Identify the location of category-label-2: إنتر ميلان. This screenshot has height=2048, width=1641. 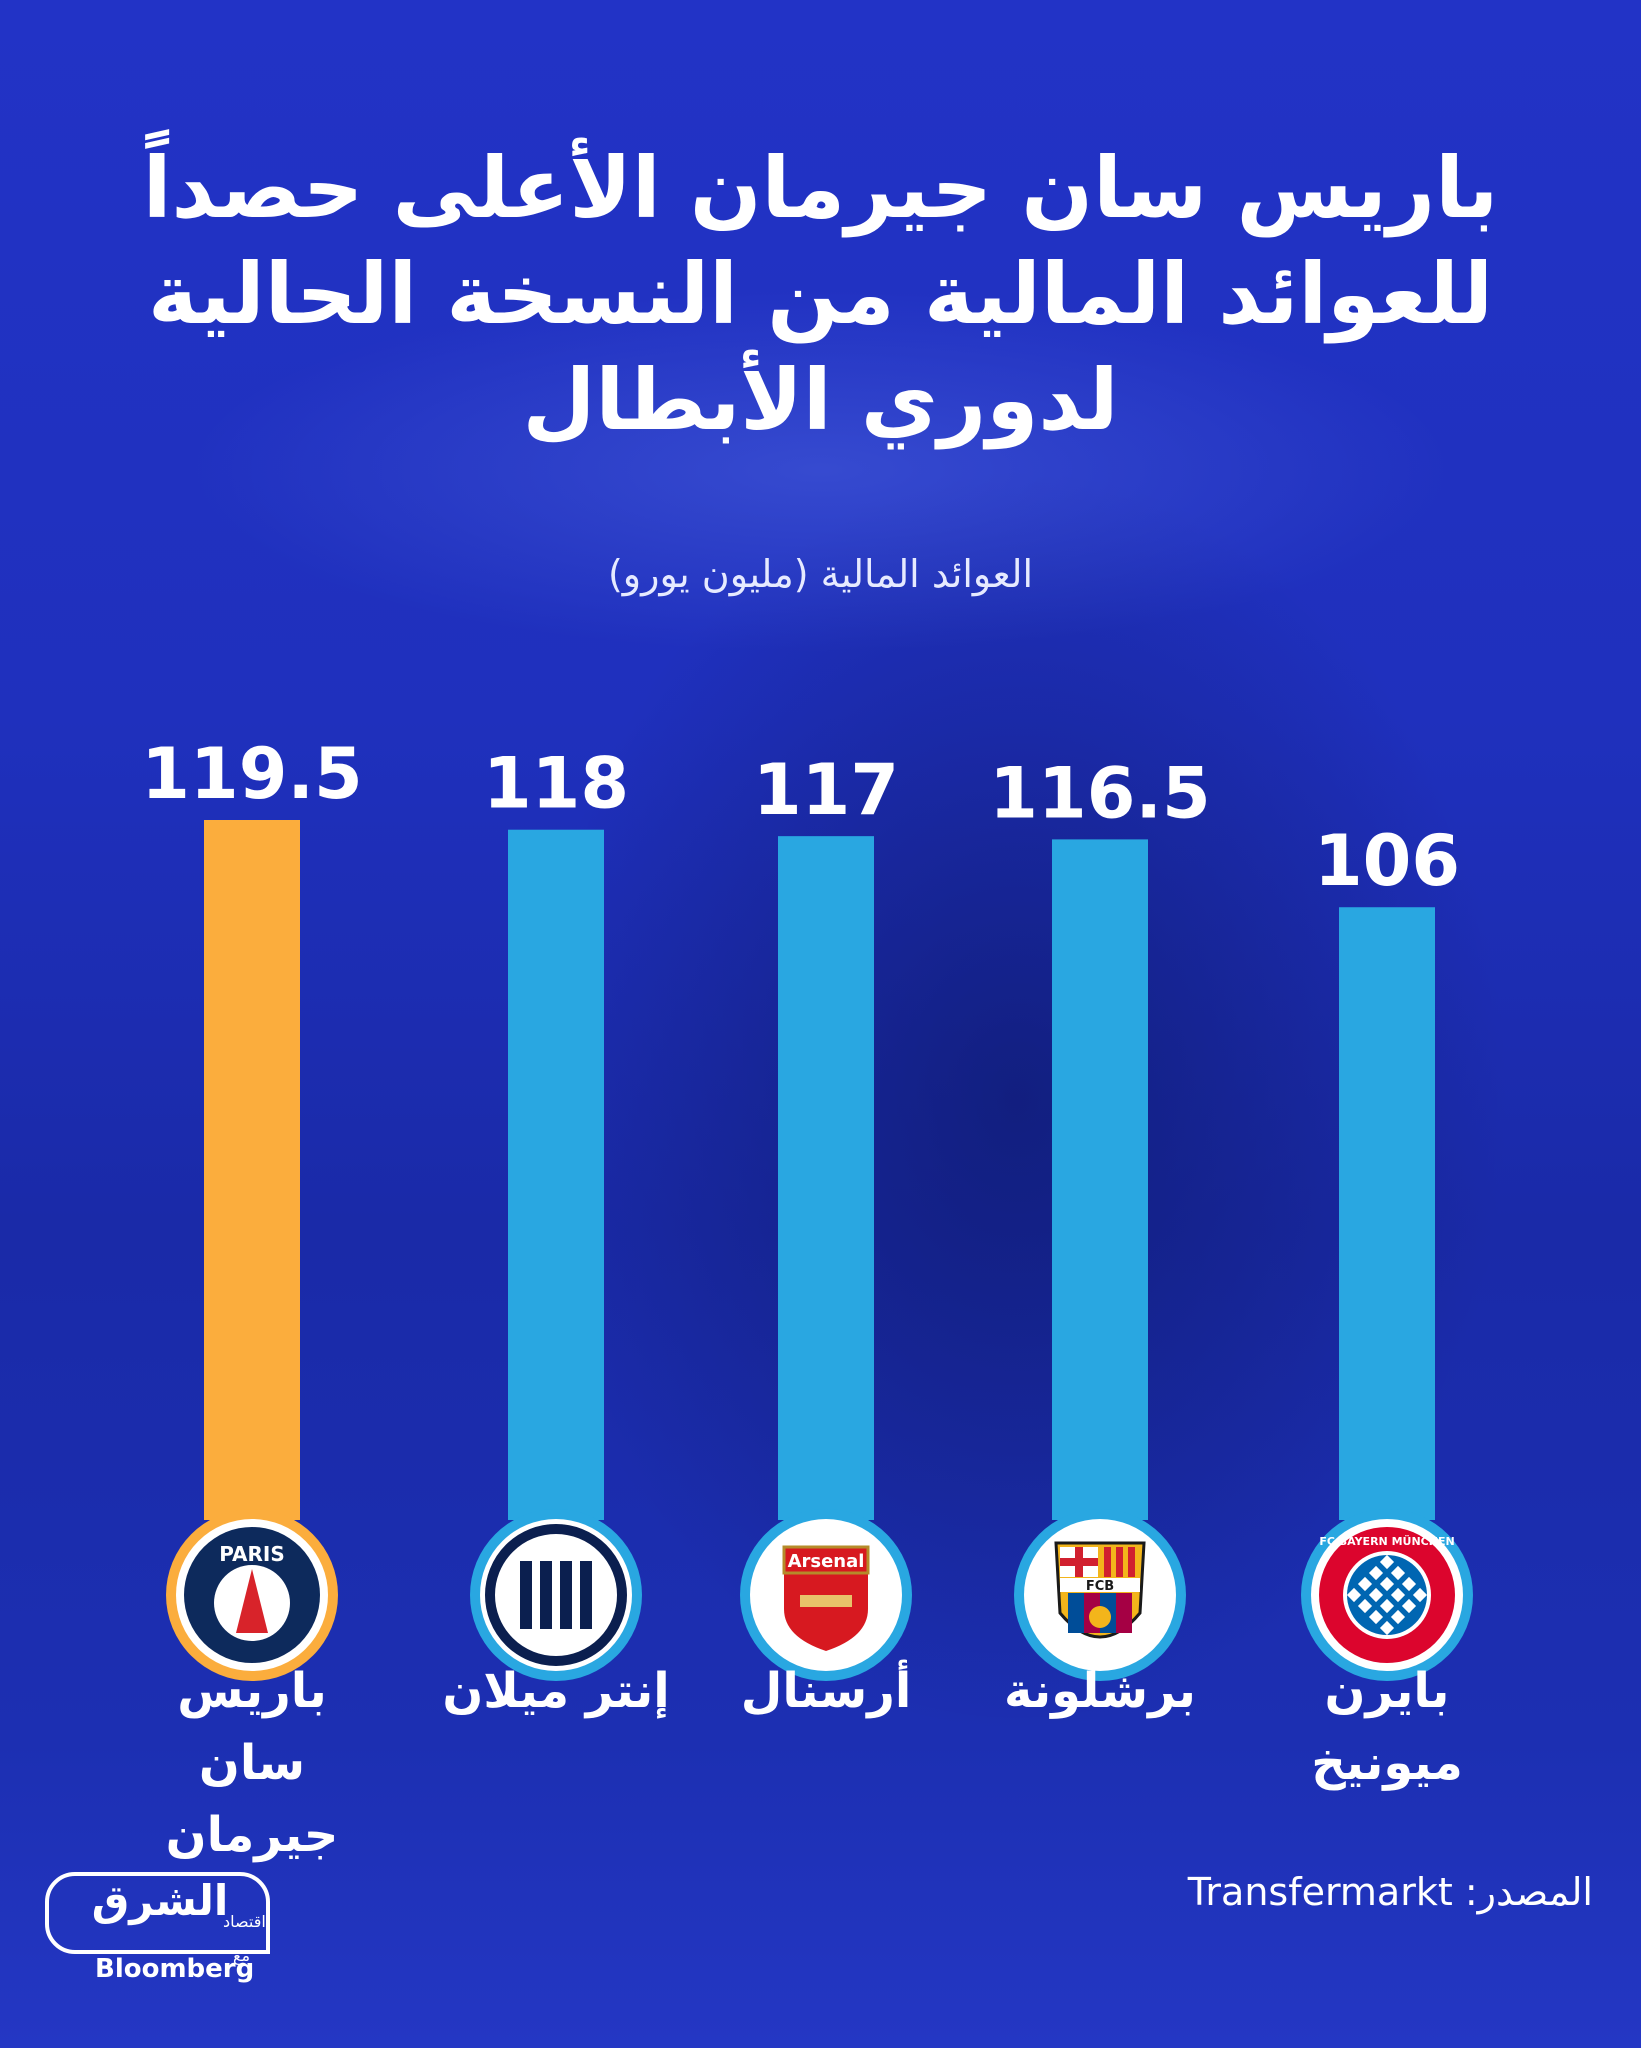
(556, 1691).